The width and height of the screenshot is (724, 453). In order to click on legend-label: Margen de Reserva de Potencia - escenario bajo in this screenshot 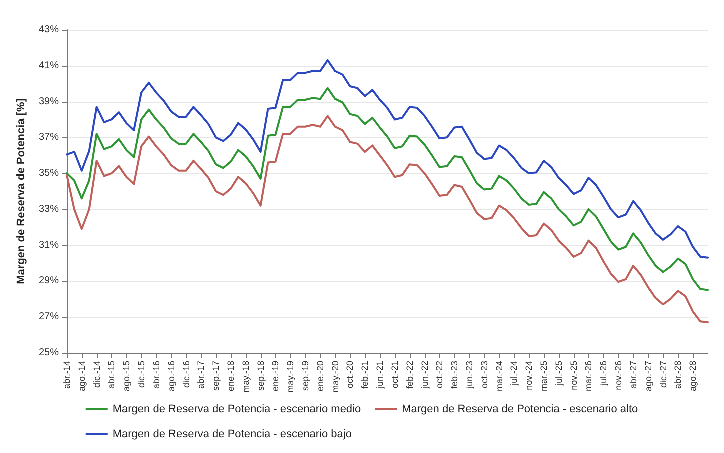, I will do `click(232, 434)`.